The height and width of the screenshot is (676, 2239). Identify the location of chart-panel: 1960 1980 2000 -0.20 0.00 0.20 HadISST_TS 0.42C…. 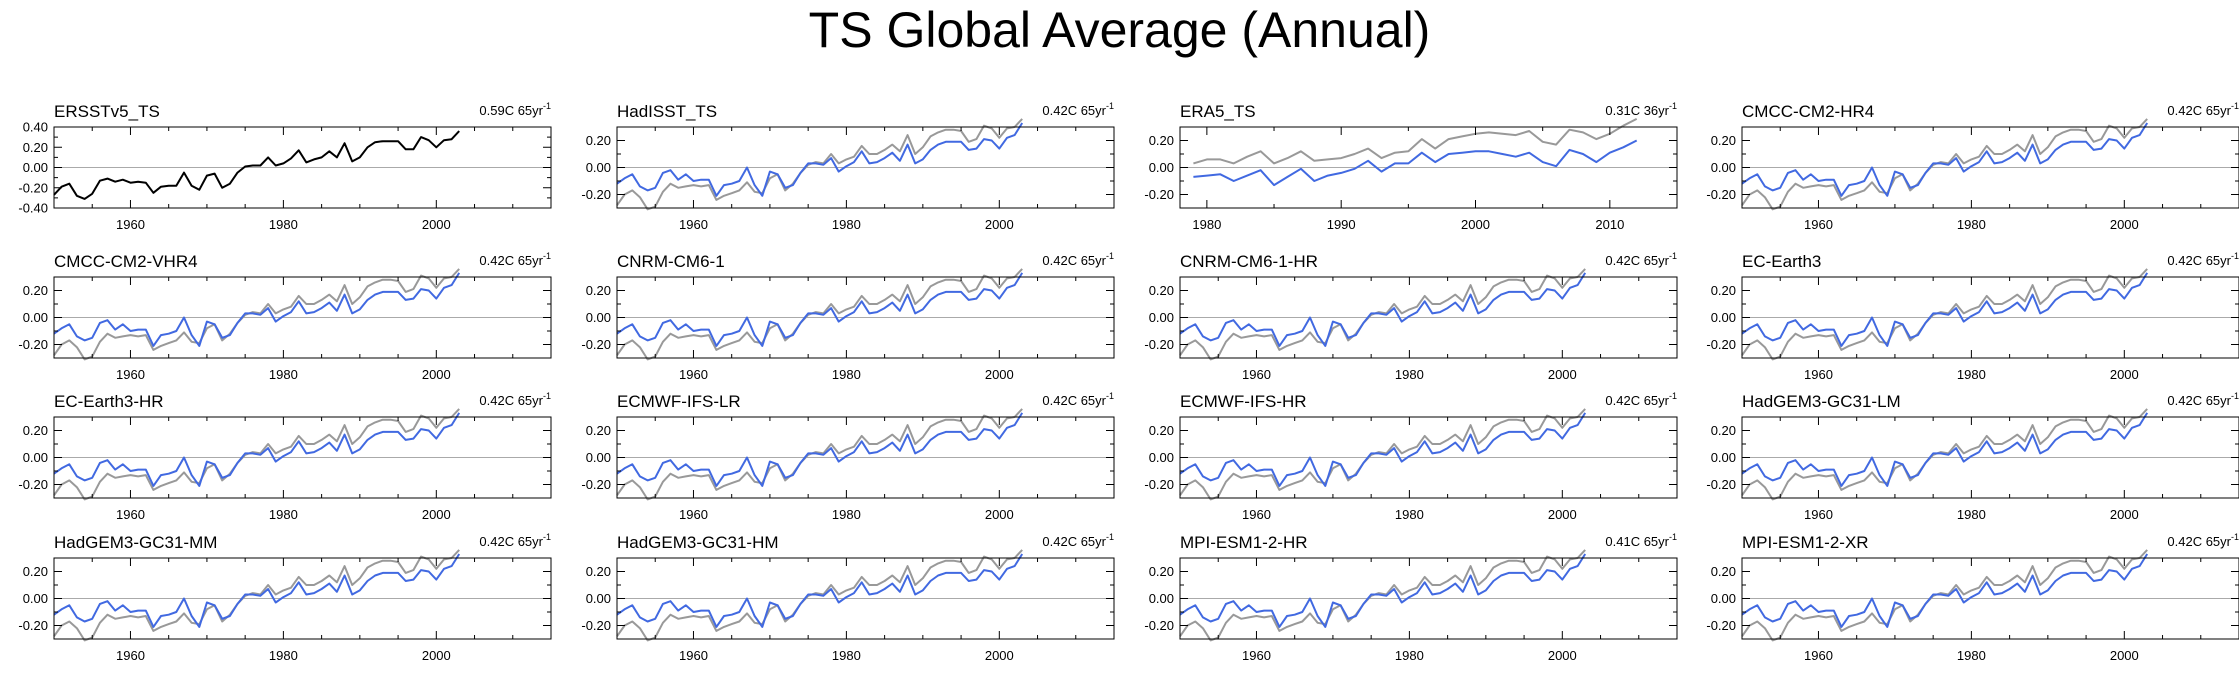
(848, 166).